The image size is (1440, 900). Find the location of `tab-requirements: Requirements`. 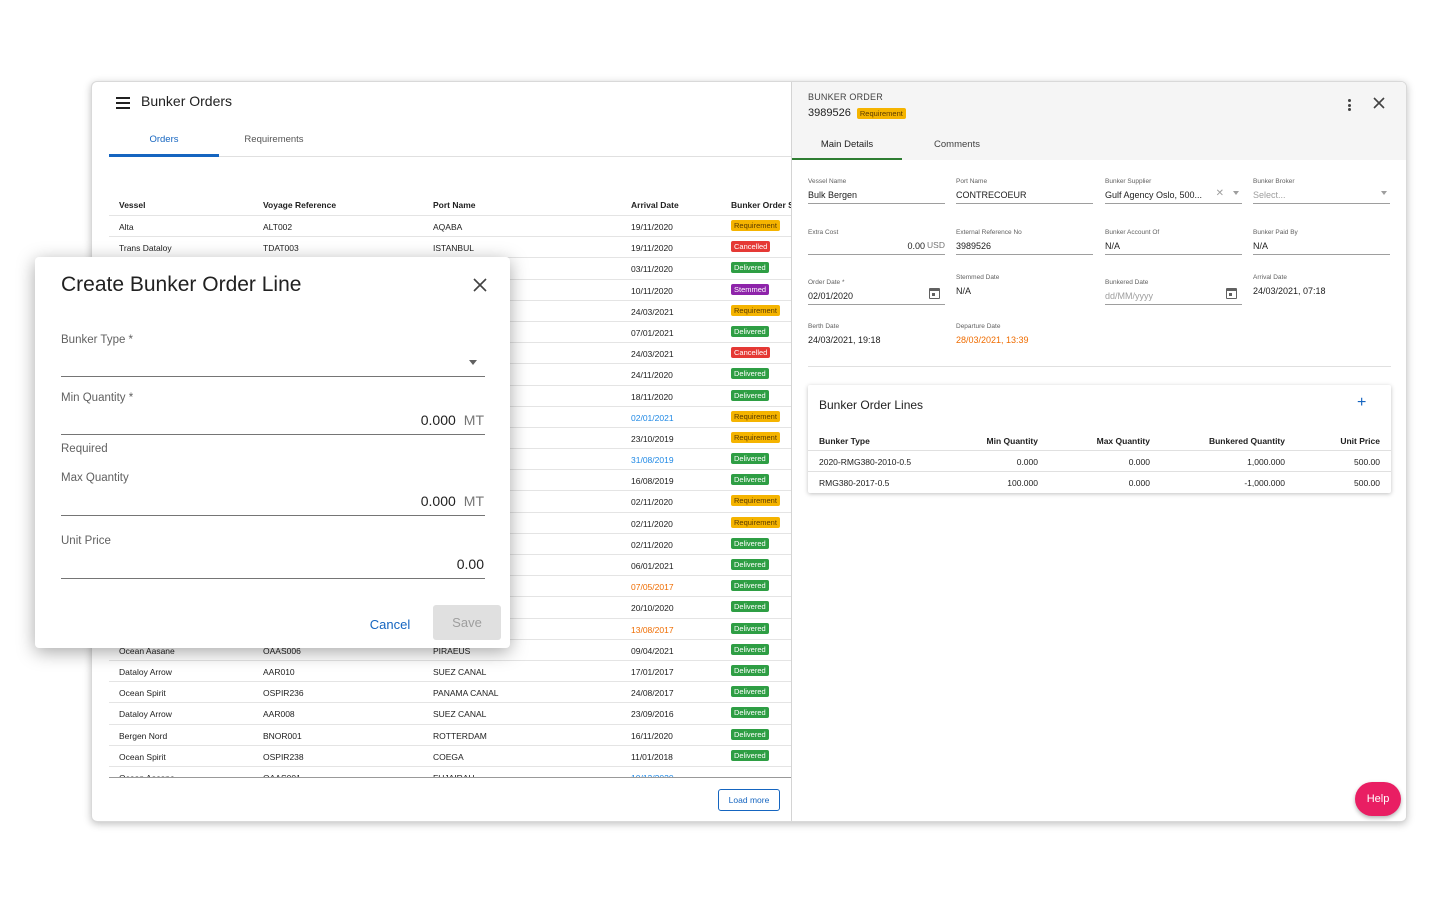

tab-requirements: Requirements is located at coordinates (274, 139).